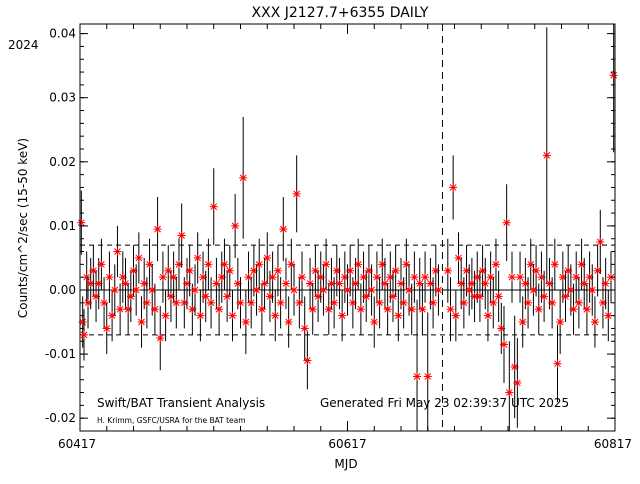  Describe the element at coordinates (23, 45) in the screenshot. I see `year-label: 2024` at that location.